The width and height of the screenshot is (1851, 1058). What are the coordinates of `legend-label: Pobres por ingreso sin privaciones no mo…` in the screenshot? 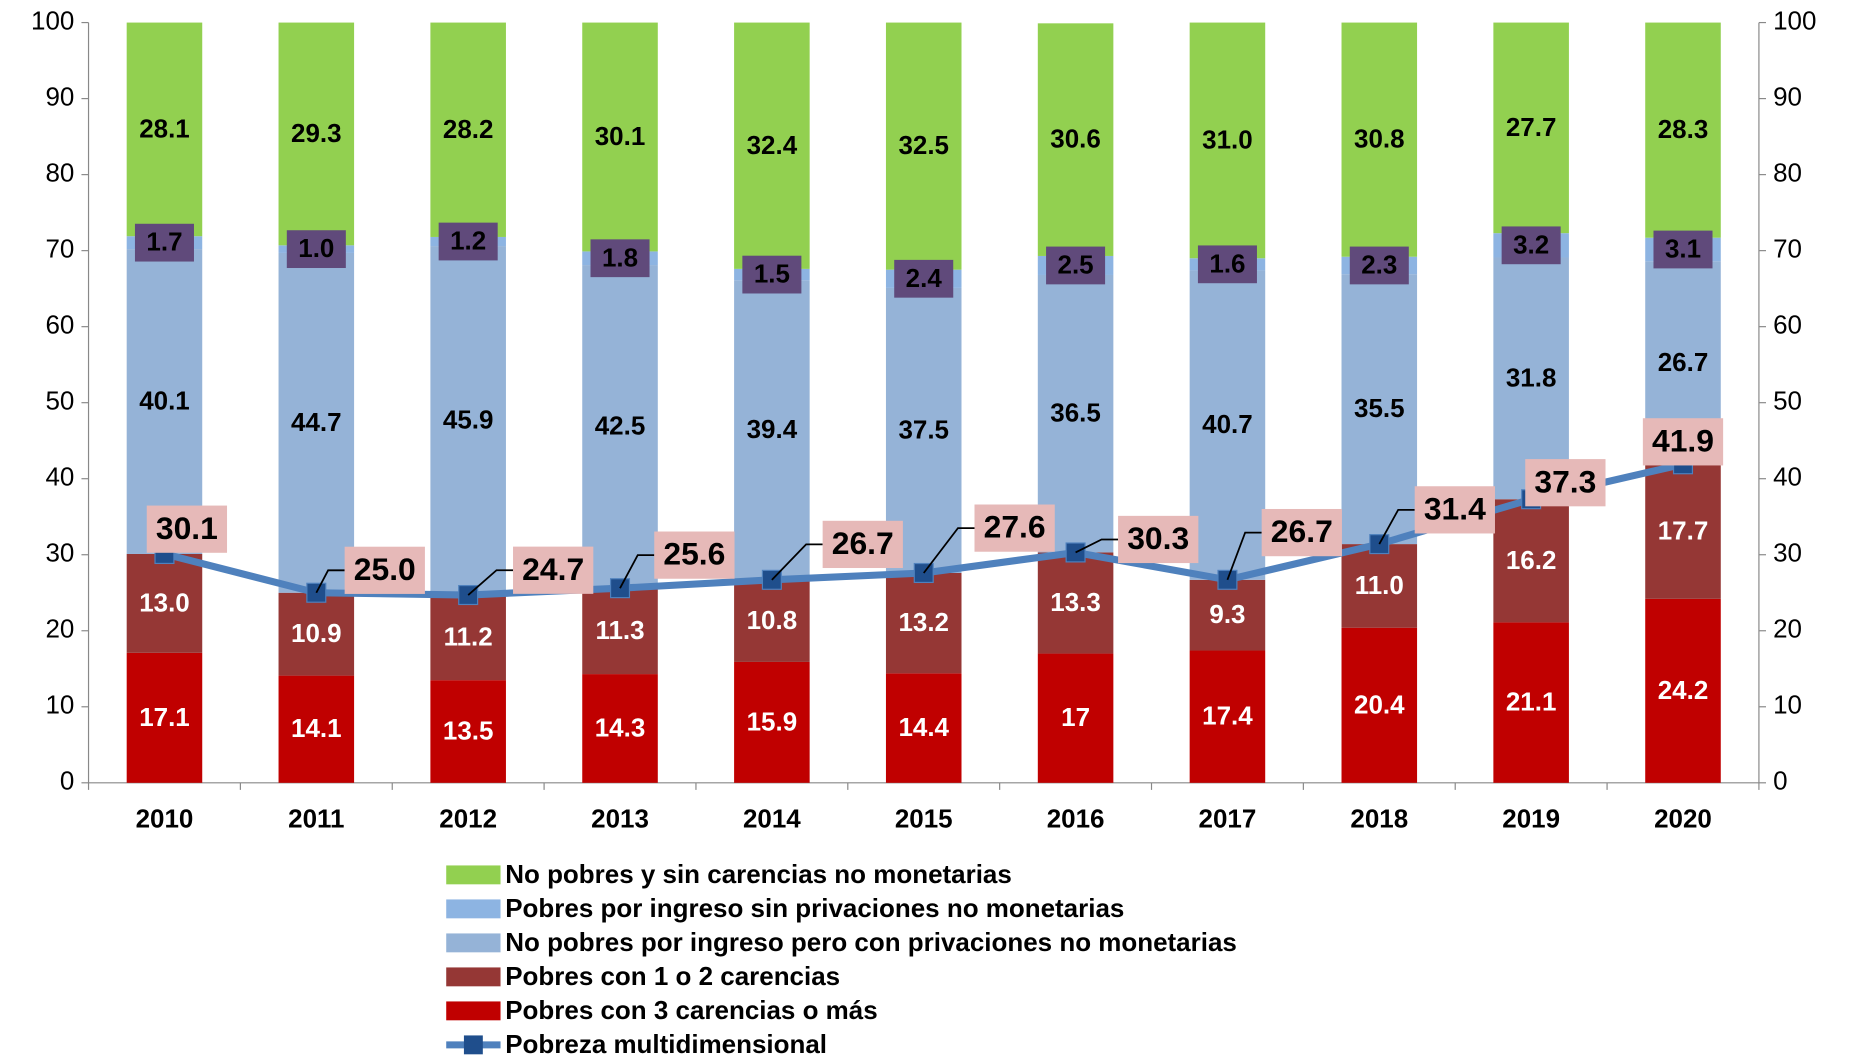 It's located at (814, 908).